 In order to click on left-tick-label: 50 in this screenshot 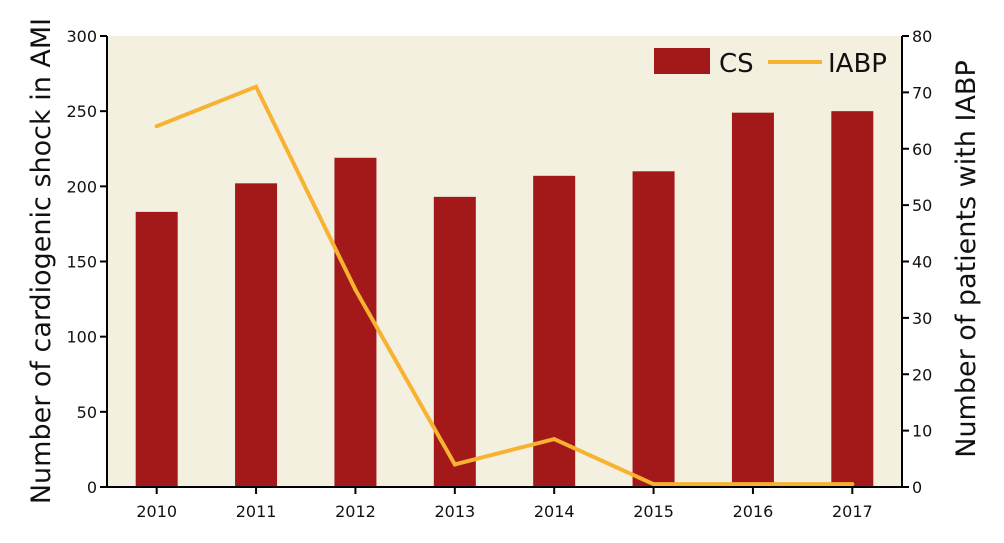, I will do `click(87, 412)`.